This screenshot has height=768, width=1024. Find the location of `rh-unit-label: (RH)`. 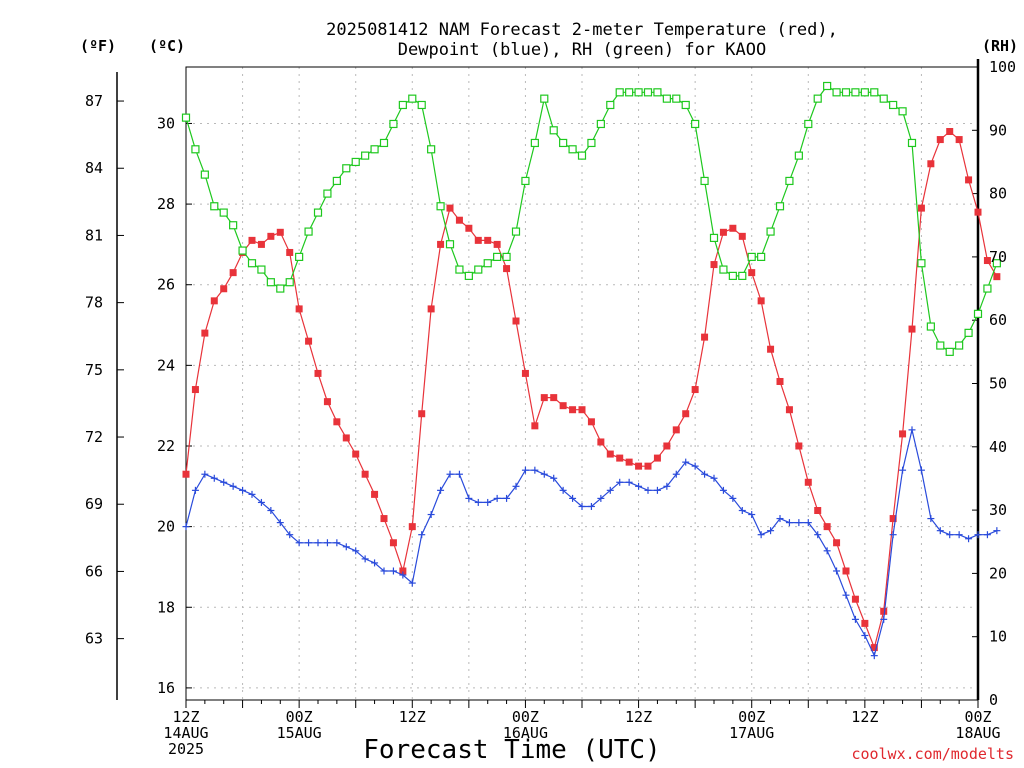

rh-unit-label: (RH) is located at coordinates (1000, 46).